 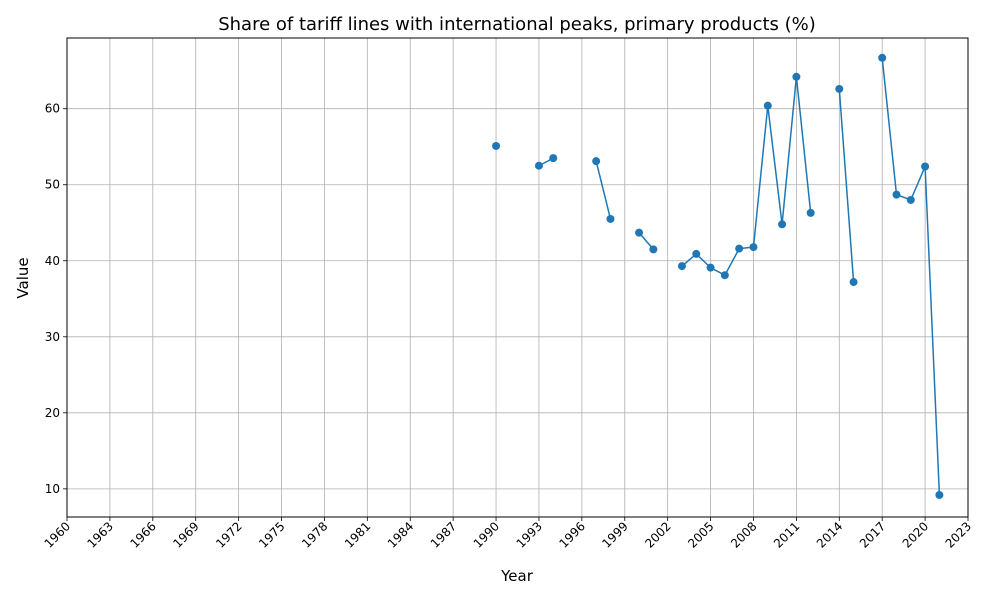 What do you see at coordinates (23, 277) in the screenshot?
I see `y-axis-label: Value` at bounding box center [23, 277].